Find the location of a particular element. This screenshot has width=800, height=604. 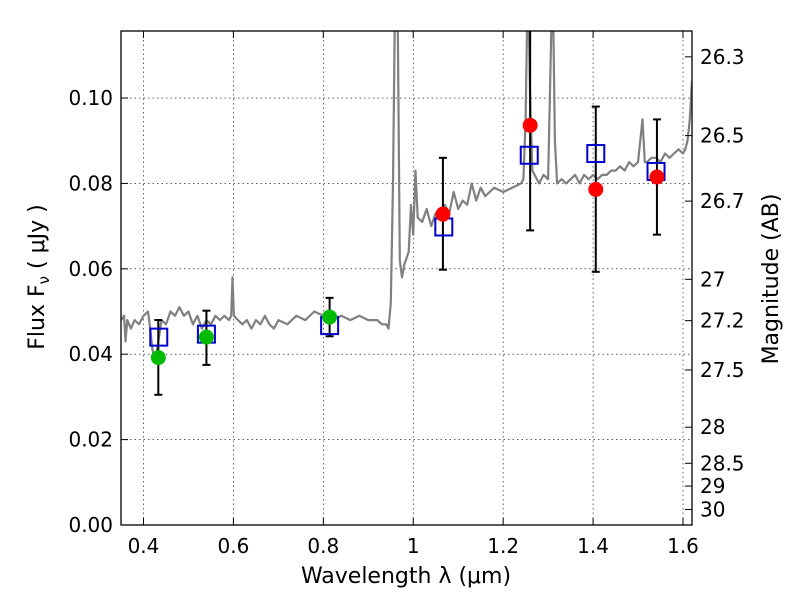

x-tick-label: 1 is located at coordinates (413, 546).